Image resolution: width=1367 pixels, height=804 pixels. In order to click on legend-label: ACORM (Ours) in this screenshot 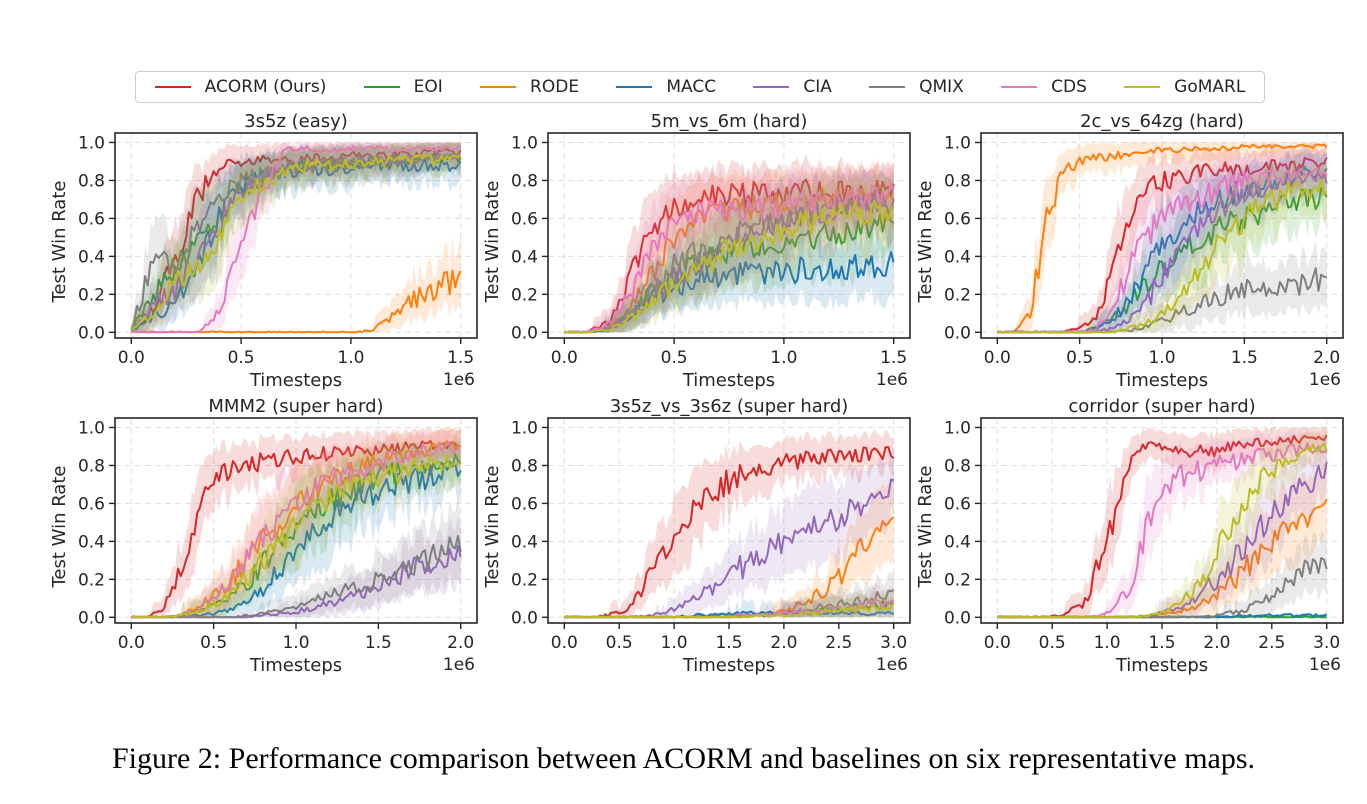, I will do `click(265, 87)`.